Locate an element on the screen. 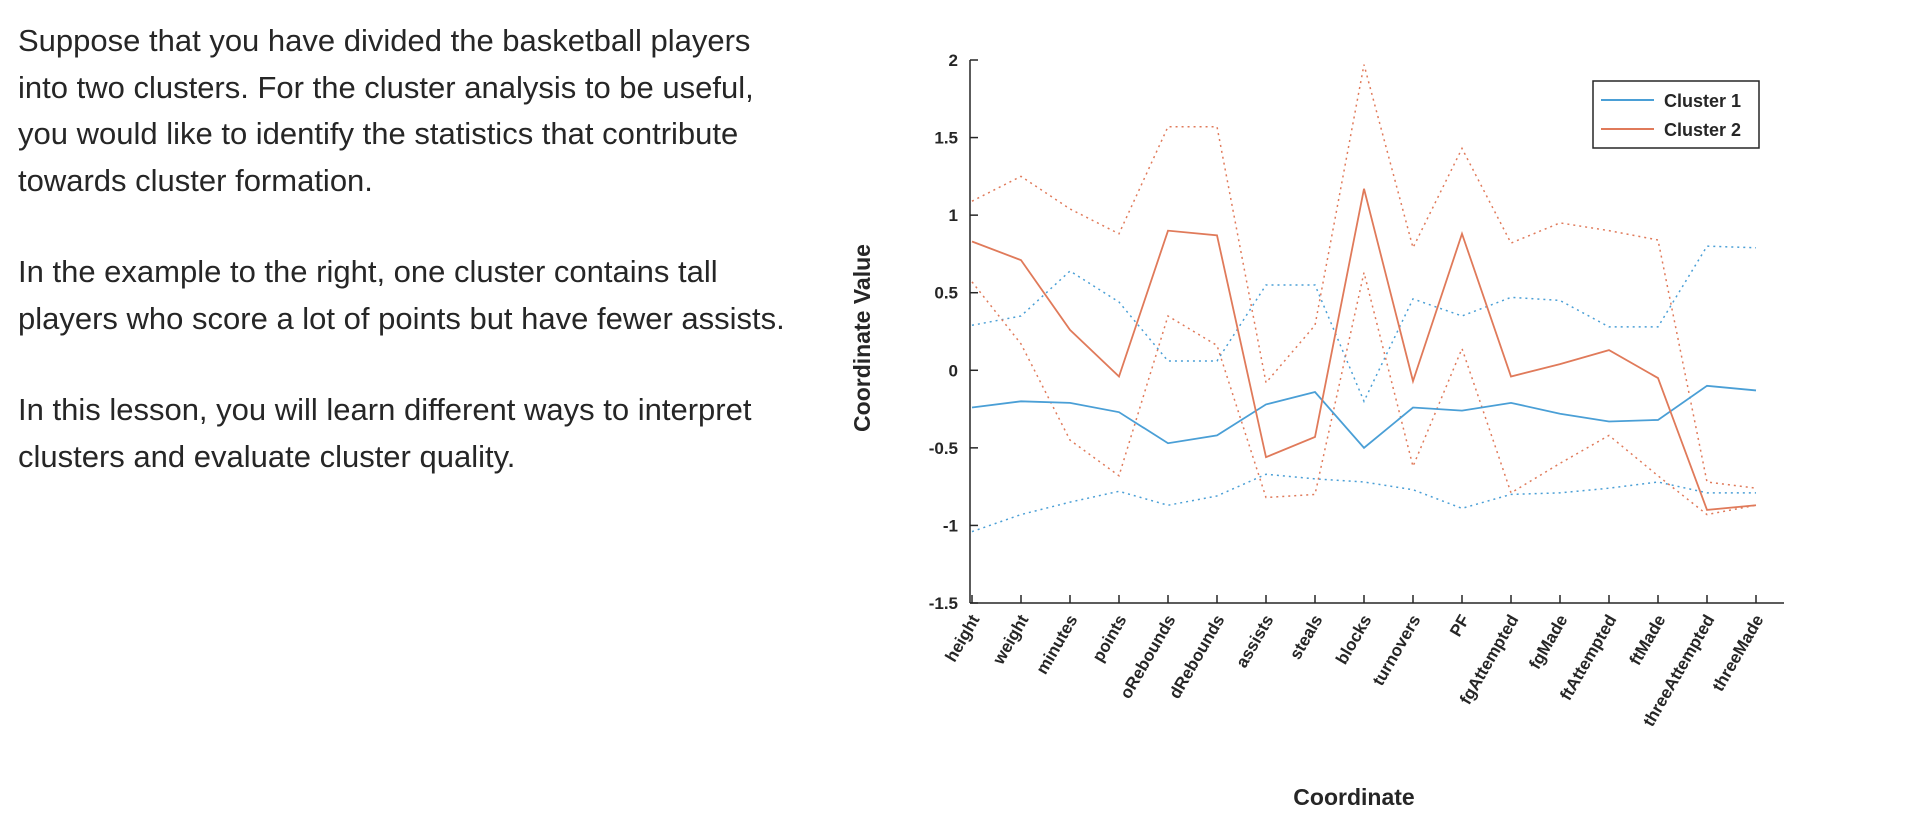 This screenshot has height=820, width=1918. y-tick-label: 0 is located at coordinates (953, 370).